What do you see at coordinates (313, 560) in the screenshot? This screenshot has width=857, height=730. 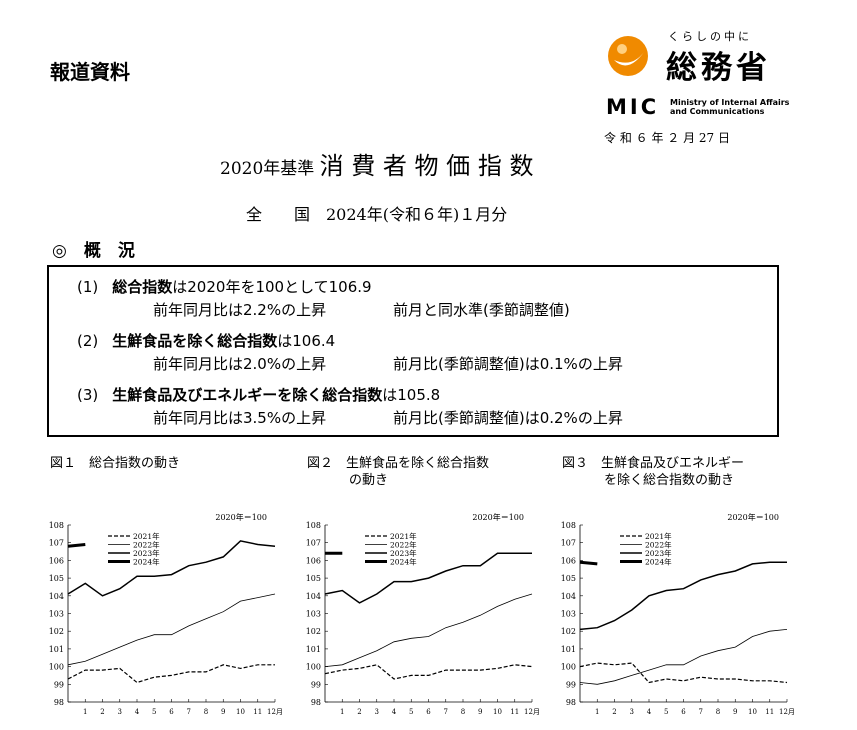 I see `y-tick-label: 106` at bounding box center [313, 560].